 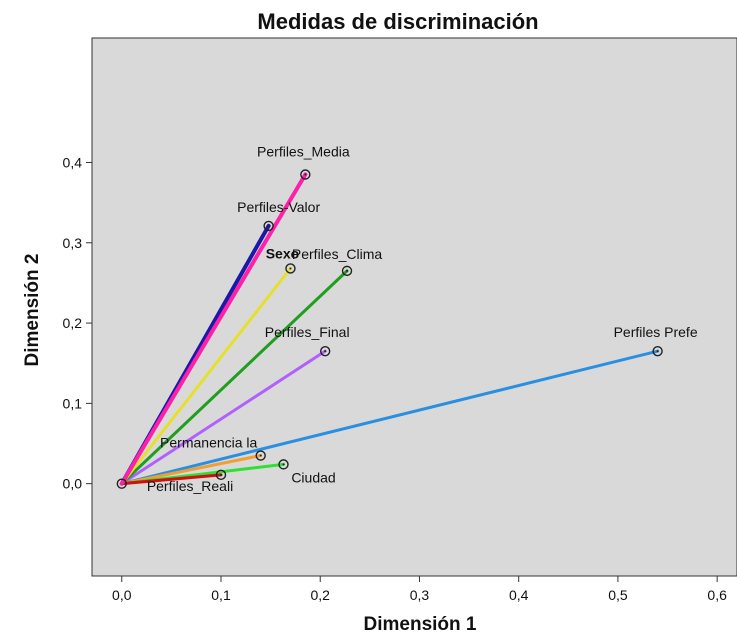 I want to click on y-tick-label: 0,2, so click(x=73, y=323).